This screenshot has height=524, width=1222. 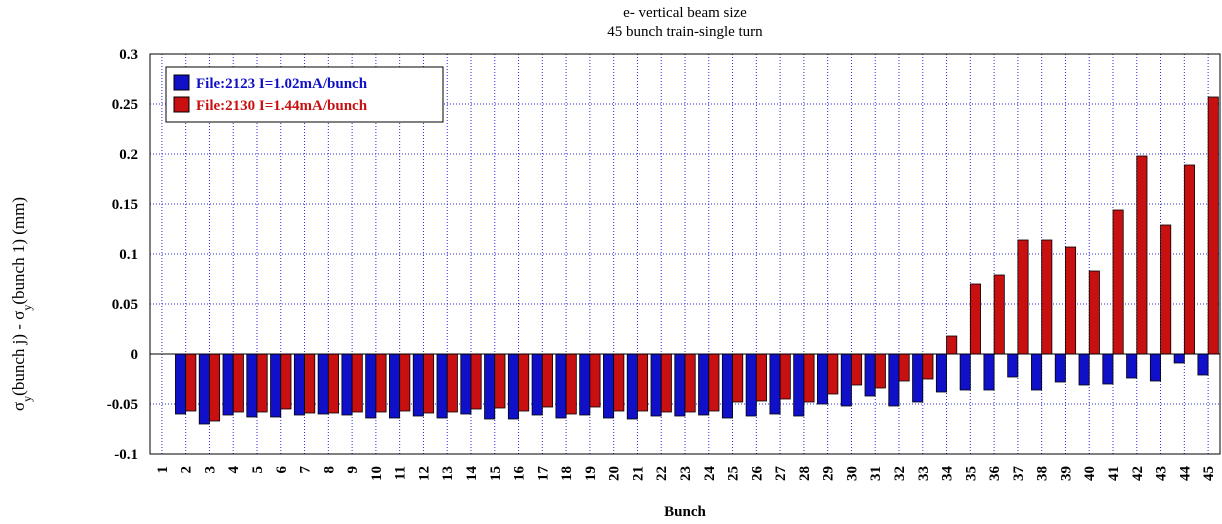 What do you see at coordinates (543, 474) in the screenshot?
I see `x-tick-label: 17` at bounding box center [543, 474].